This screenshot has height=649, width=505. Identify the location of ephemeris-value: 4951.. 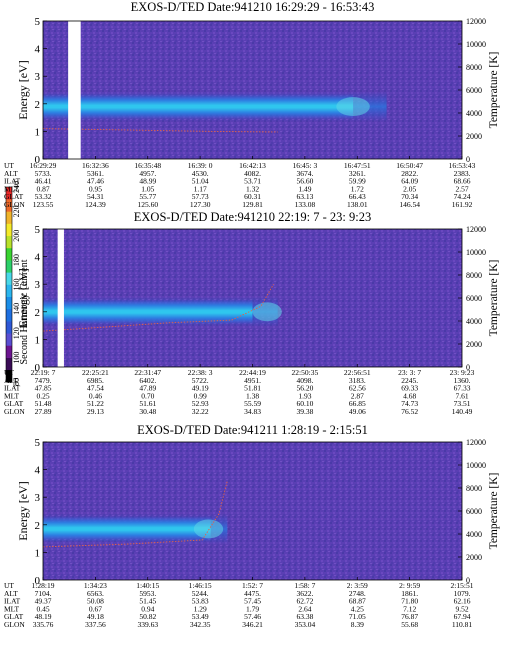
(252, 380).